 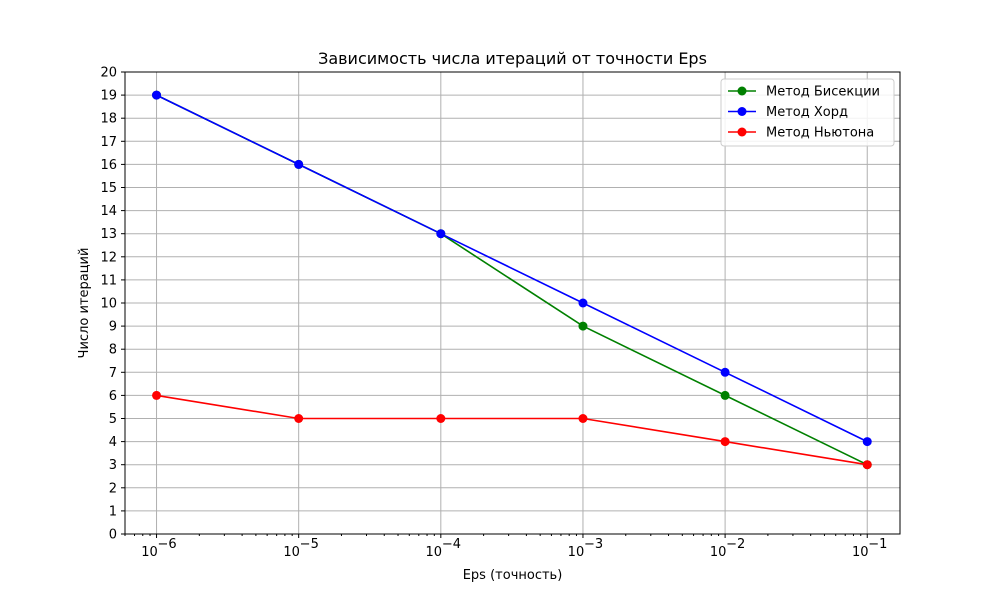 I want to click on x-axis-label: Eps (точность), so click(x=513, y=575).